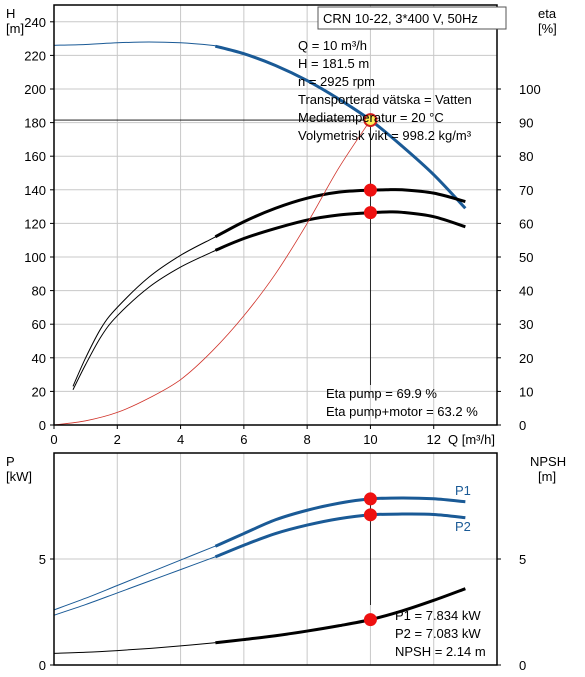 The height and width of the screenshot is (677, 585). Describe the element at coordinates (35, 123) in the screenshot. I see `y-left-tick-label: 180` at that location.